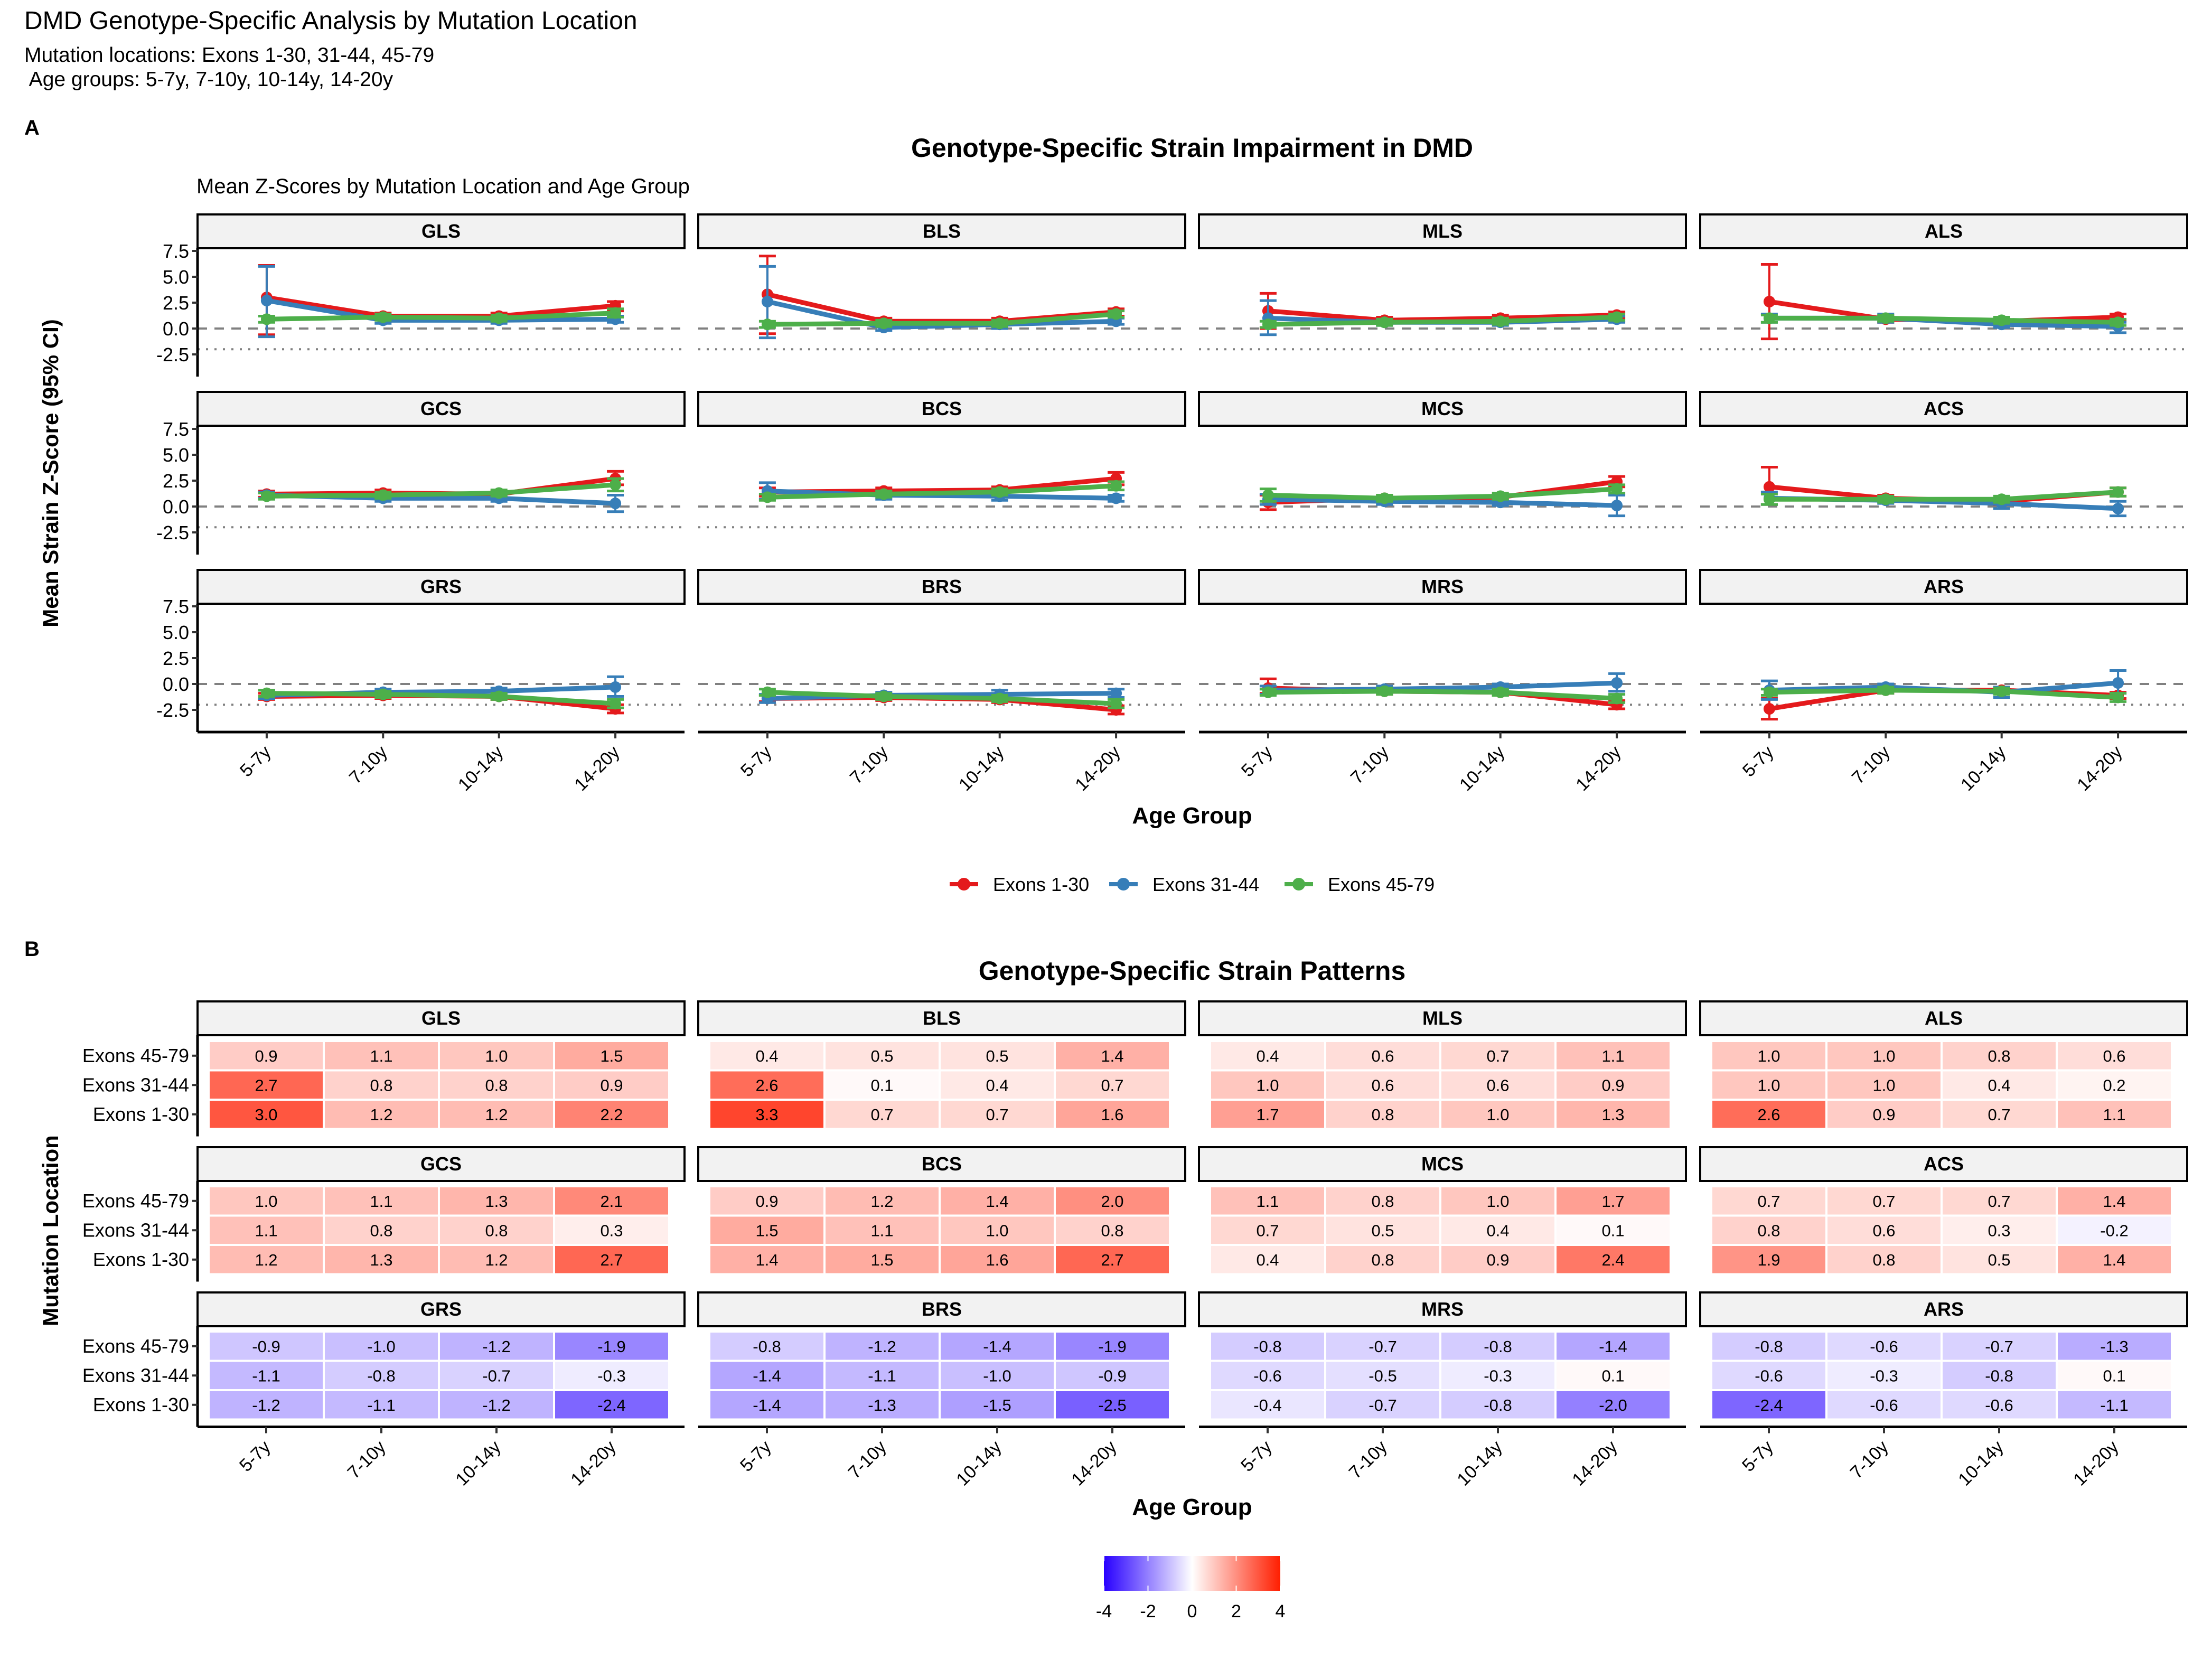 This screenshot has width=2212, height=1659. What do you see at coordinates (1112, 1114) in the screenshot?
I see `heatmap-cell: 1.6` at bounding box center [1112, 1114].